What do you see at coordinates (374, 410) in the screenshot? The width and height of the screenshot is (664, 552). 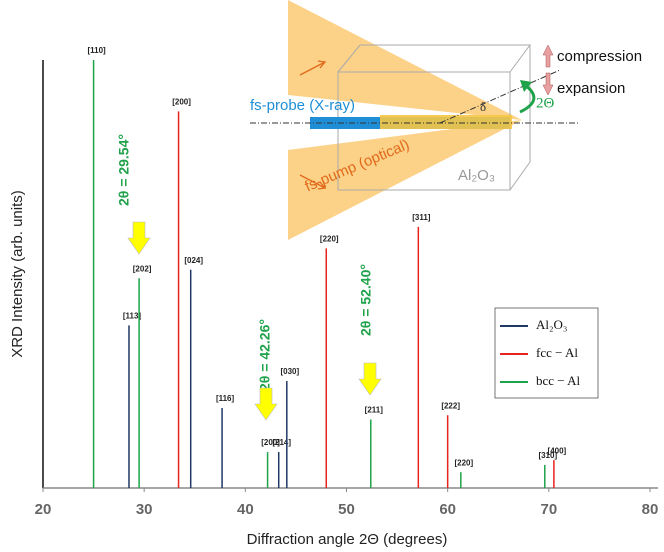 I see `peak-label: [211]` at bounding box center [374, 410].